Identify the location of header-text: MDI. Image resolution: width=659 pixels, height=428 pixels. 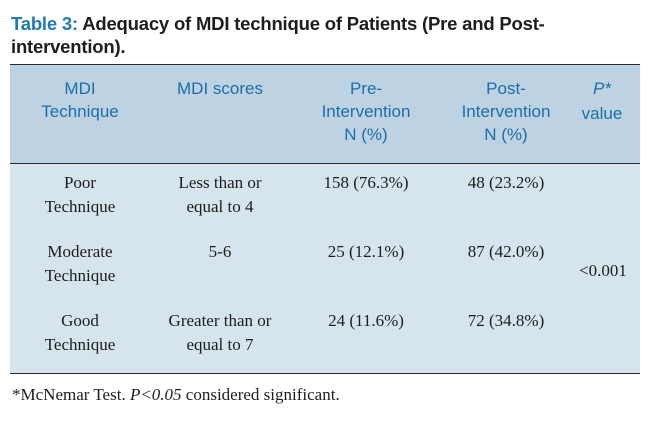
(80, 88).